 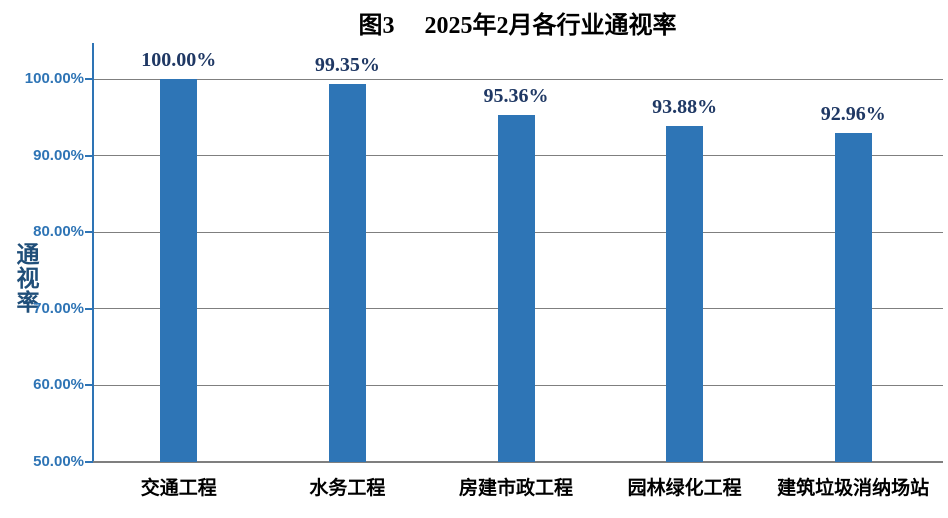 What do you see at coordinates (517, 462) in the screenshot?
I see `x-axis-line` at bounding box center [517, 462].